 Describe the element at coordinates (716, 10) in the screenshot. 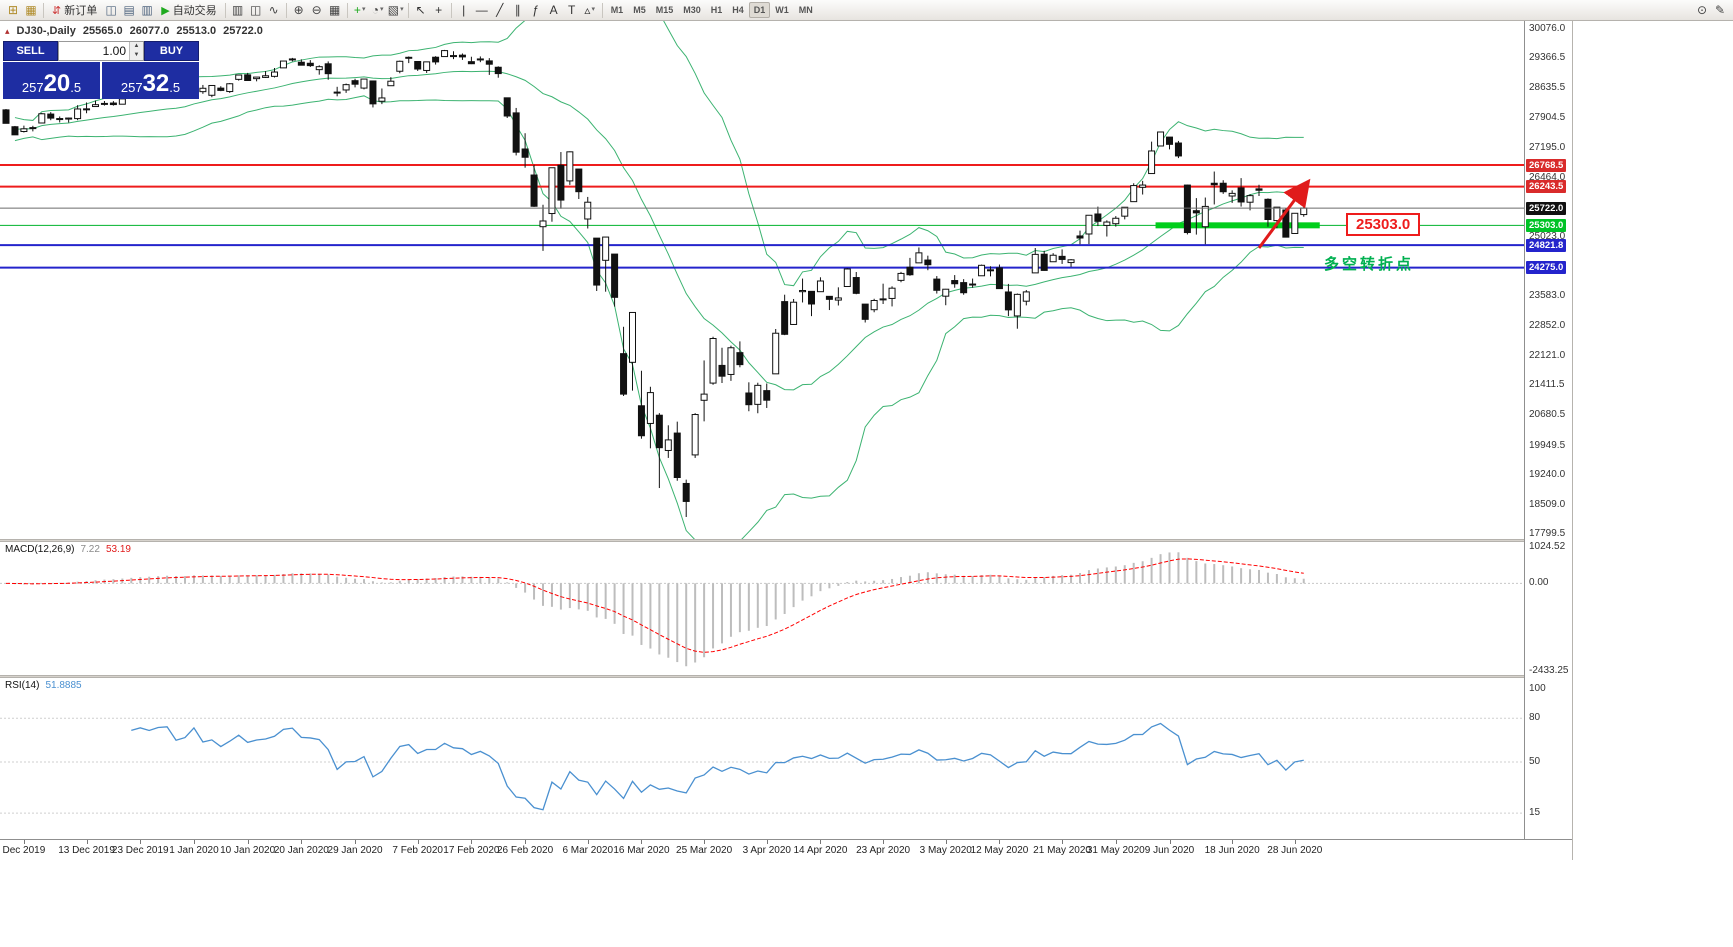

I see `timeframe-h1-button: H1` at that location.